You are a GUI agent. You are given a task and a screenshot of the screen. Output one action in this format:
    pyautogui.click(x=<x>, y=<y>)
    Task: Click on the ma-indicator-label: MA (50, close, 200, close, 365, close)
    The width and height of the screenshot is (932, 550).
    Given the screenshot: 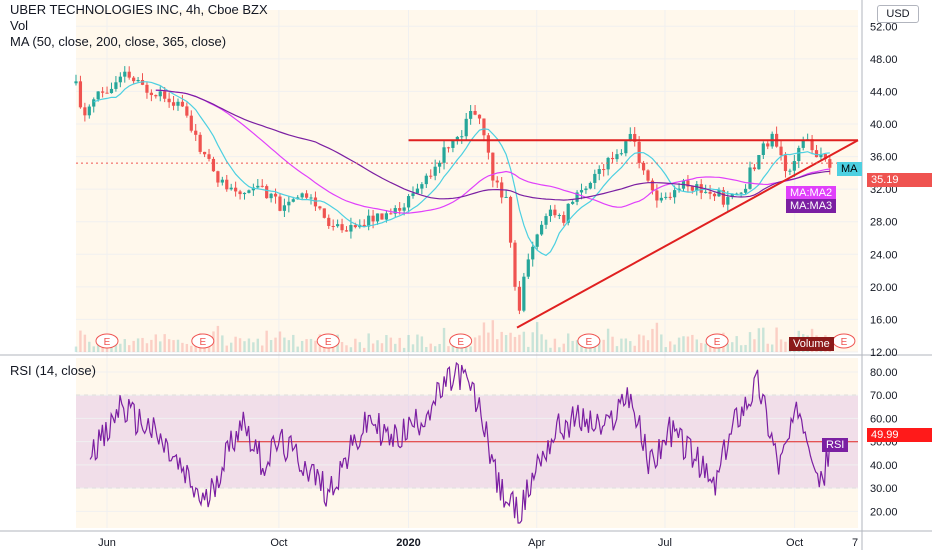 What is the action you would take?
    pyautogui.click(x=118, y=41)
    